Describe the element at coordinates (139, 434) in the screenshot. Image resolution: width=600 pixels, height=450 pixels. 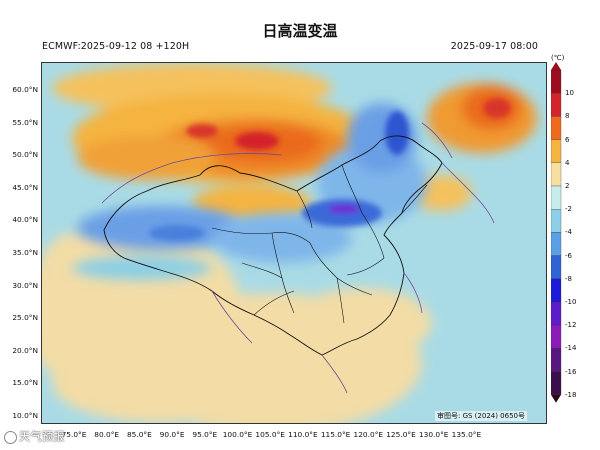
I see `lon-tick-label: 85.0°E` at that location.